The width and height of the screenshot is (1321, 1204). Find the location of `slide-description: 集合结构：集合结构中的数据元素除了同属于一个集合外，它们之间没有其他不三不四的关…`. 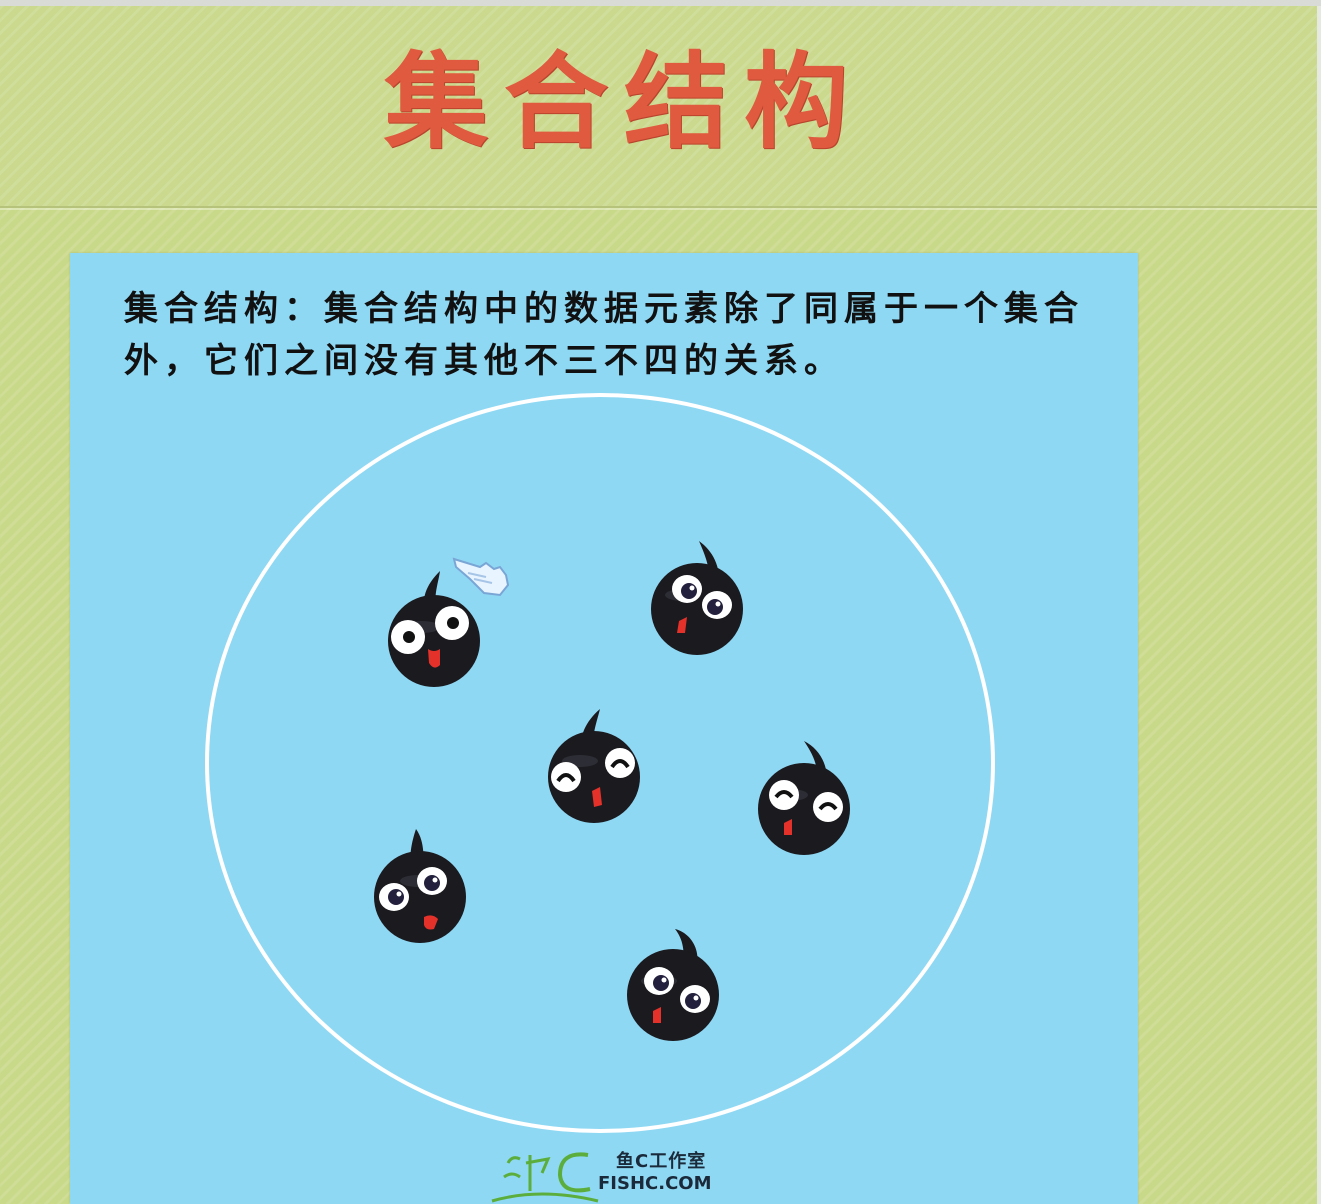

slide-description: 集合结构：集合结构中的数据元素除了同属于一个集合外，它们之间没有其他不三不四的关… is located at coordinates (619, 335).